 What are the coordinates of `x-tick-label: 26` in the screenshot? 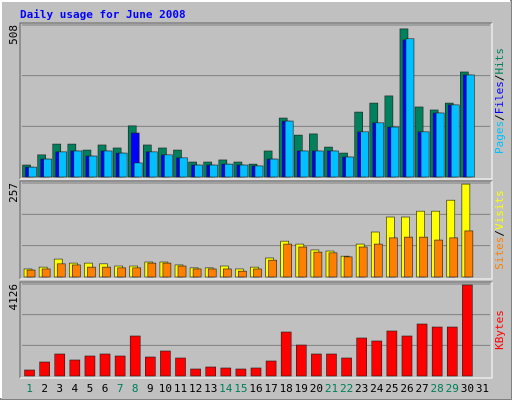 It's located at (406, 388).